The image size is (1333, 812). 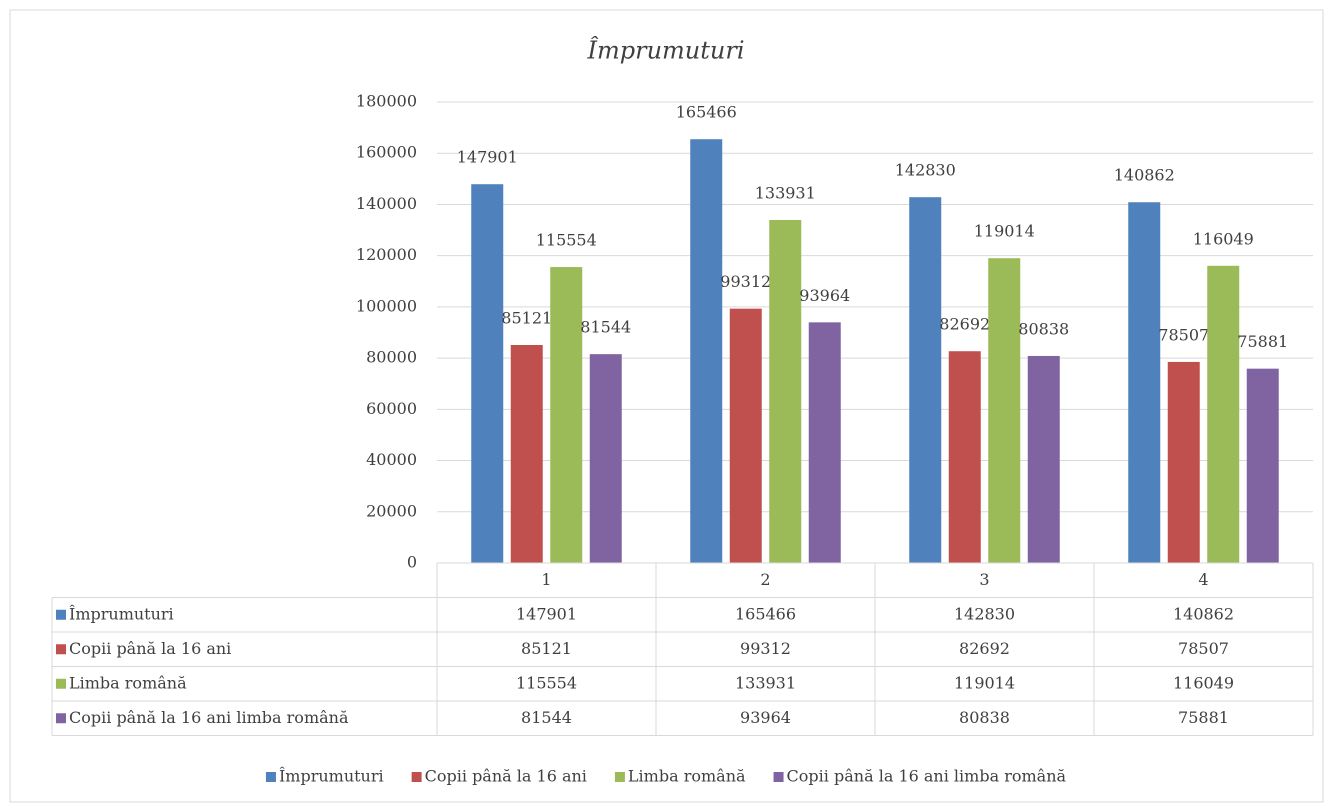 What do you see at coordinates (765, 717) in the screenshot?
I see `table-cell: 93964` at bounding box center [765, 717].